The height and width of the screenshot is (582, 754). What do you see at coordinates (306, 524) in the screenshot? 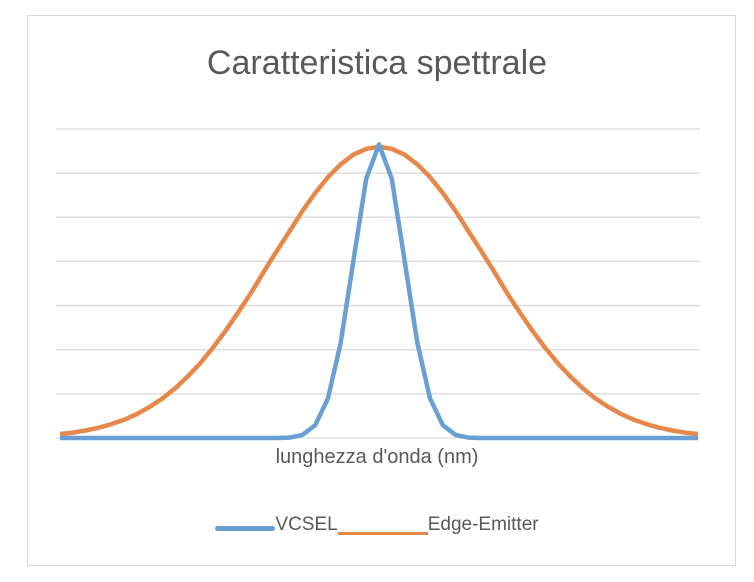
I see `legend-label-vcsel: VCSEL` at bounding box center [306, 524].